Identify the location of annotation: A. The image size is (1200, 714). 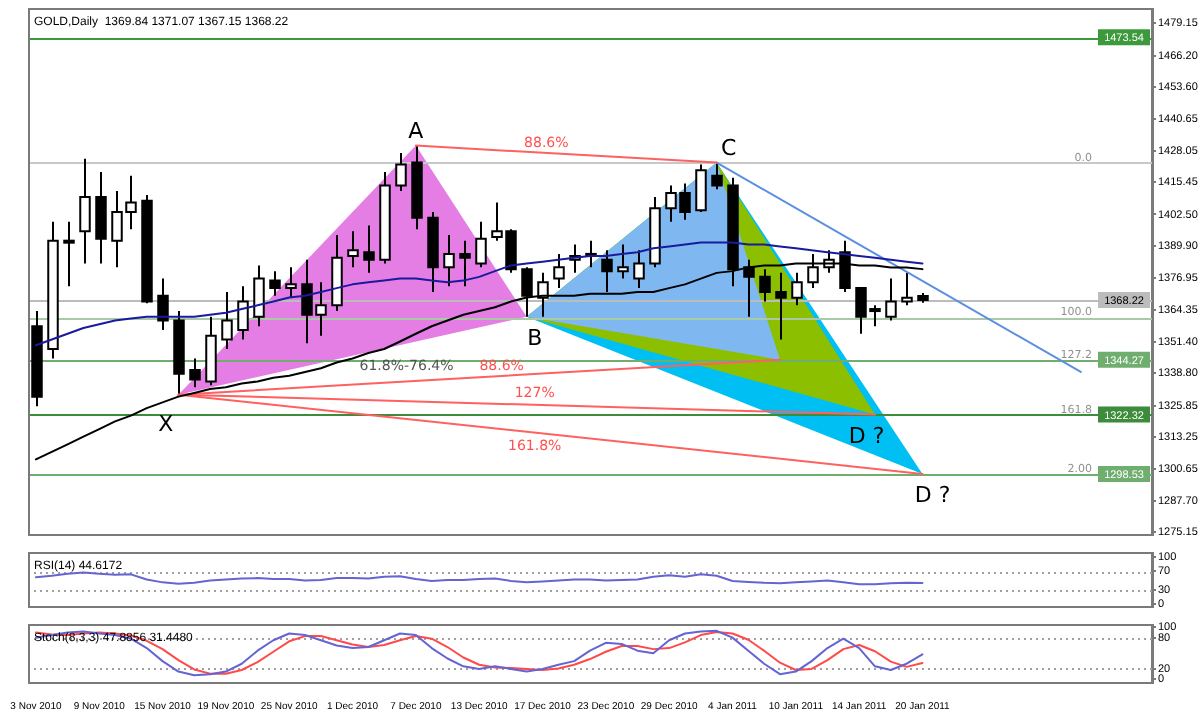
(416, 130).